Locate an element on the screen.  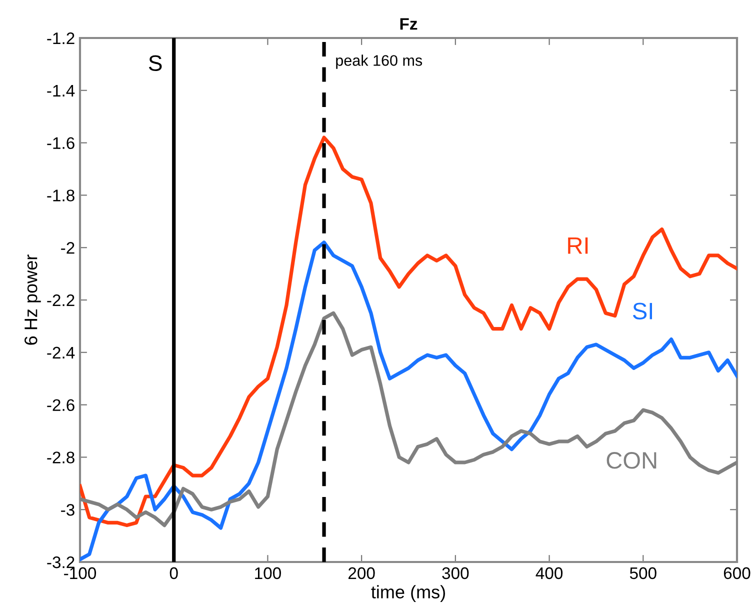
x-tick-label: -100 is located at coordinates (80, 573).